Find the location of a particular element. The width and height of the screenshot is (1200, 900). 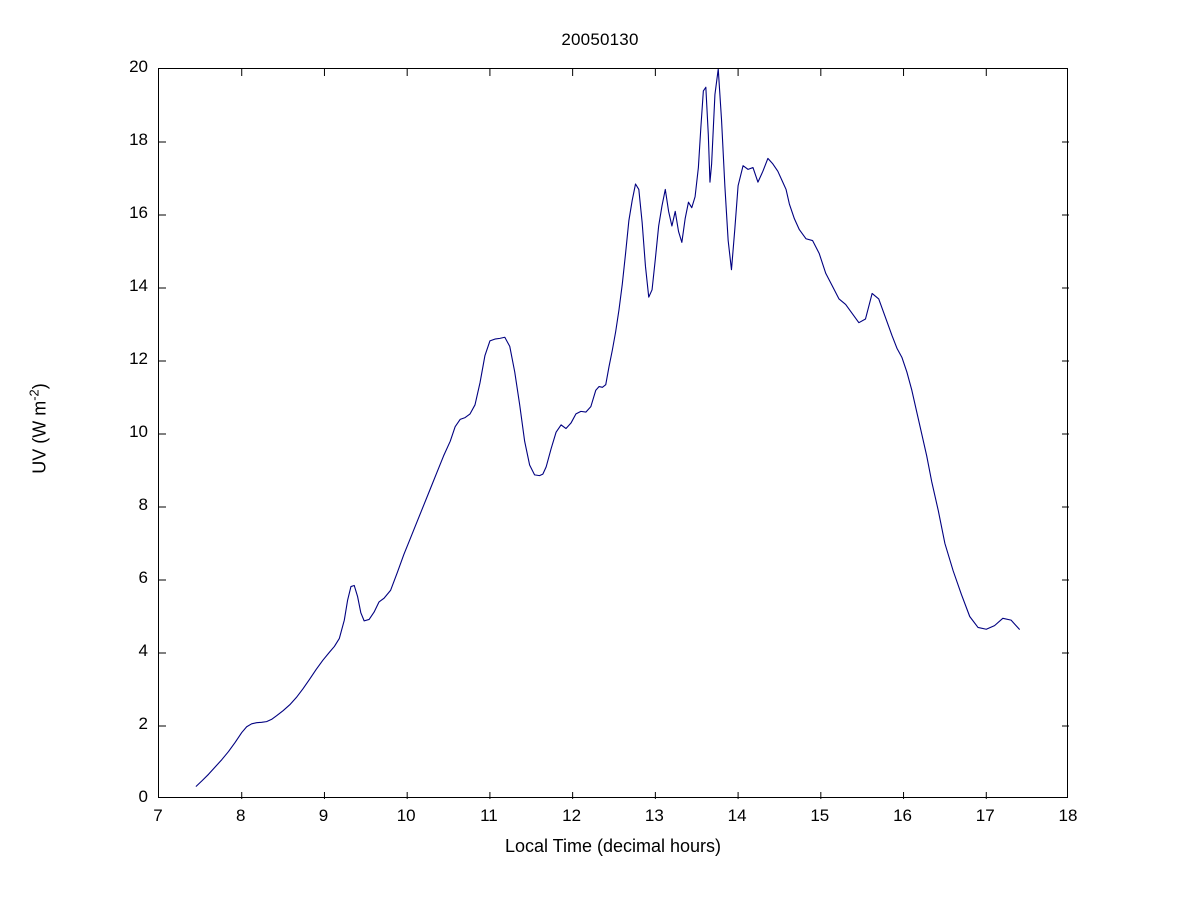

x-tick-label: 13 is located at coordinates (654, 815).